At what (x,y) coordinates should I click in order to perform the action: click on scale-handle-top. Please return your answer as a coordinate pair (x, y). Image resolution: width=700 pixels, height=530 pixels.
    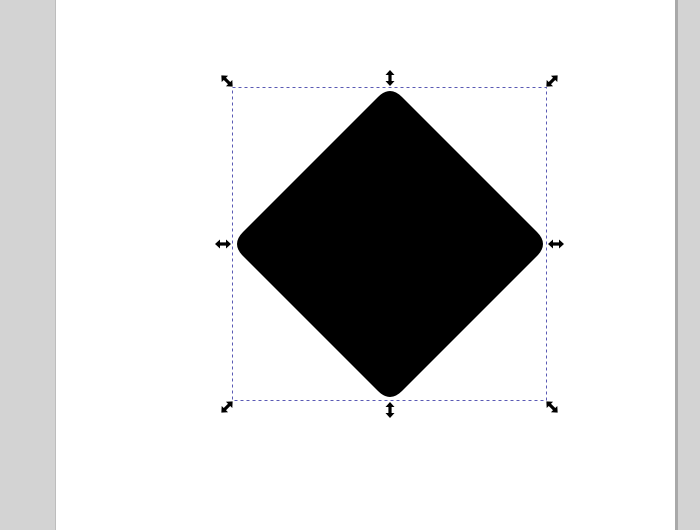
    Looking at the image, I should click on (390, 78).